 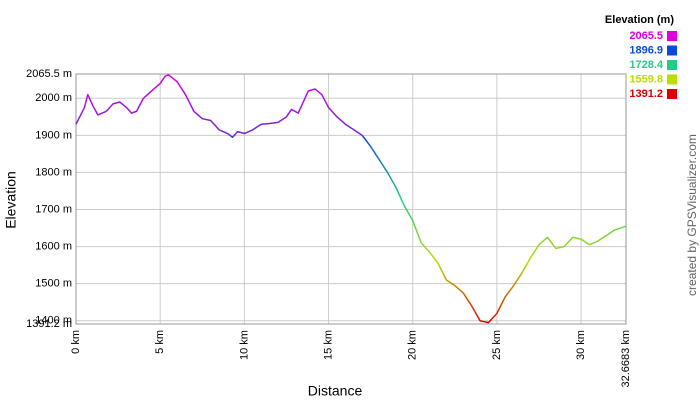 What do you see at coordinates (53, 209) in the screenshot?
I see `y-tick-label: 1700 m` at bounding box center [53, 209].